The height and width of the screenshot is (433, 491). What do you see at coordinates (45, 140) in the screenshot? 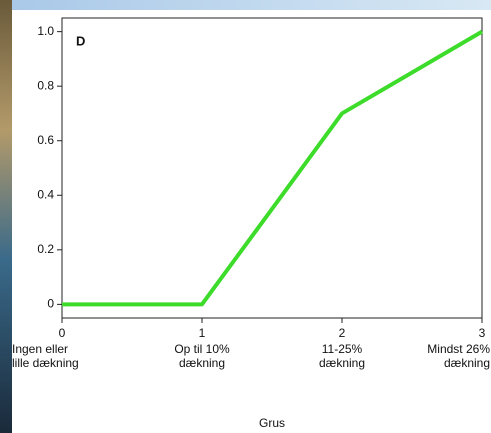
I see `y-tick-label: 0.6` at bounding box center [45, 140].